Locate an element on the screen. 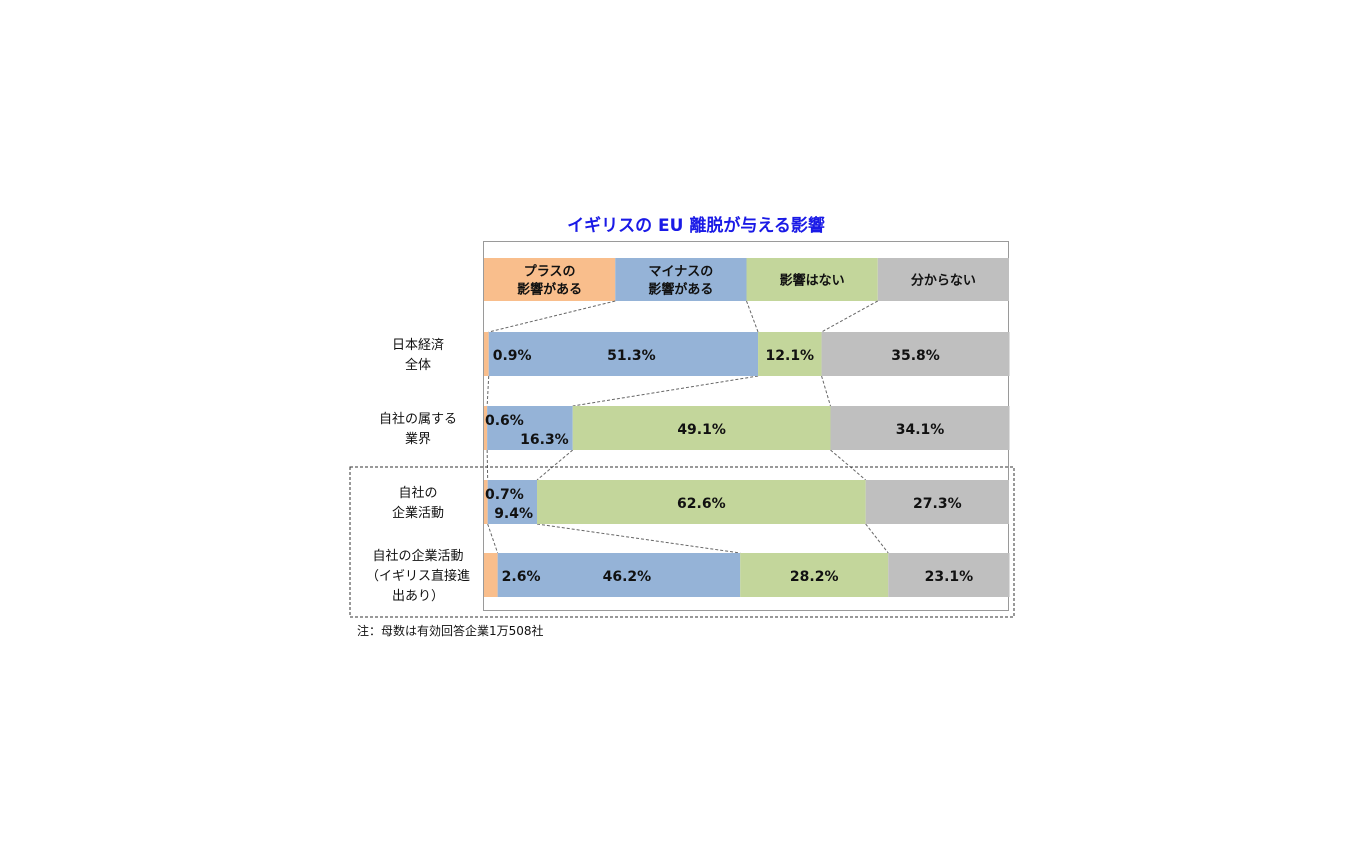 This screenshot has height=844, width=1350. highlight-box is located at coordinates (682, 542).